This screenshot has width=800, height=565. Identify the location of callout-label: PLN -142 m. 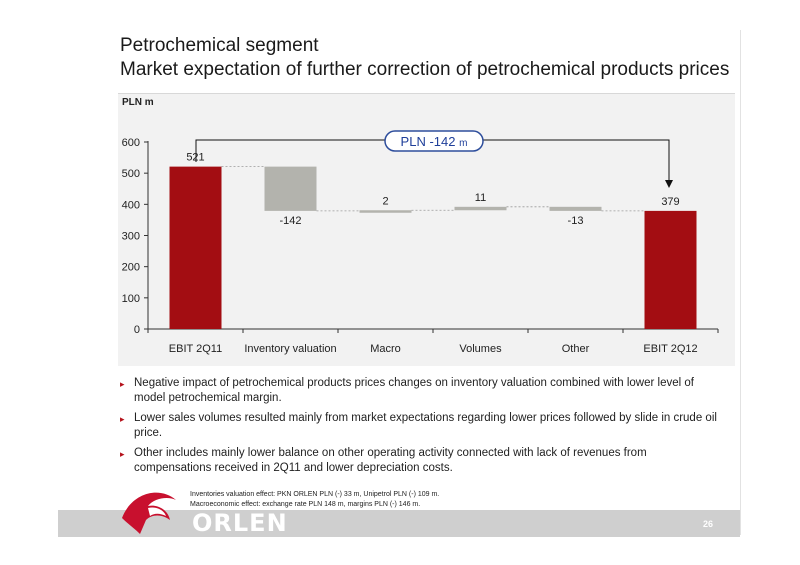
(434, 141).